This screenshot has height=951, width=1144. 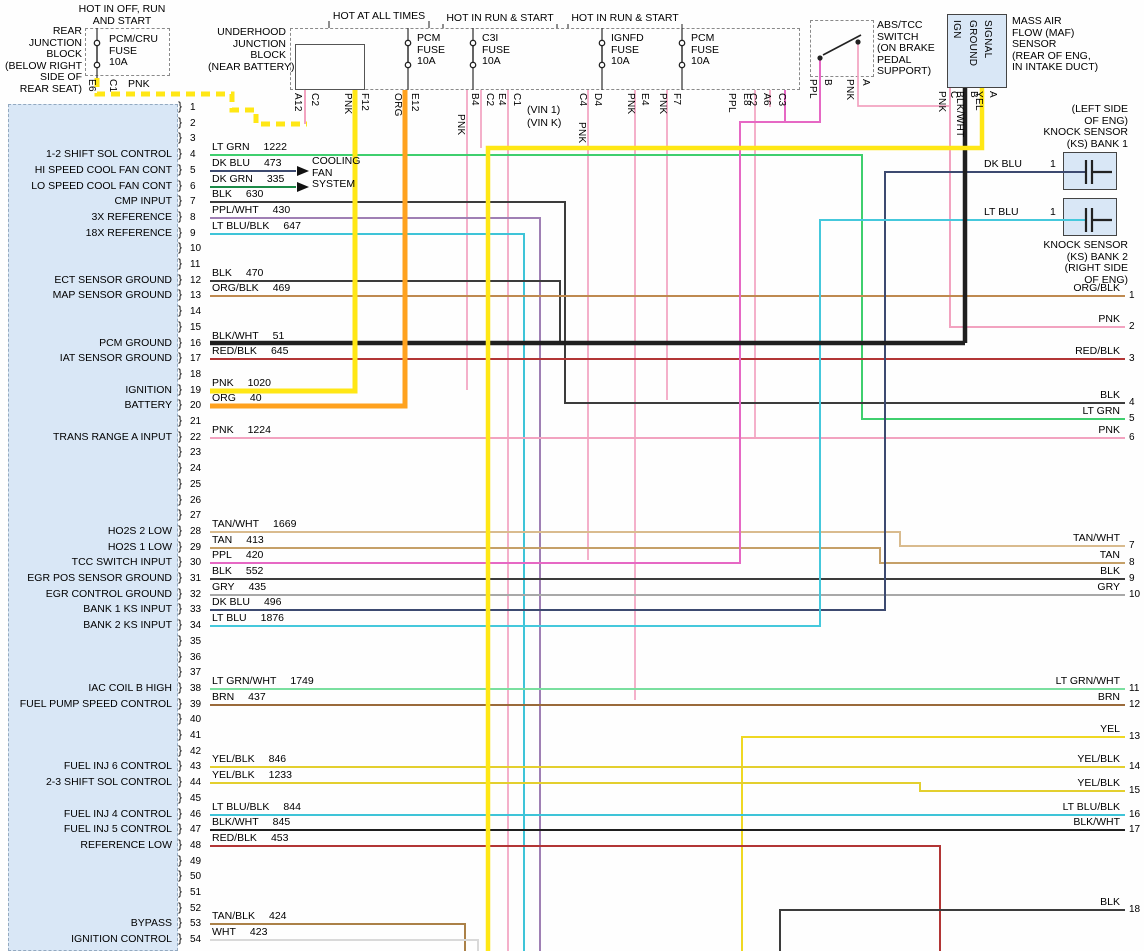 I want to click on pin-function-label: 18X REFERENCE, so click(x=128, y=232).